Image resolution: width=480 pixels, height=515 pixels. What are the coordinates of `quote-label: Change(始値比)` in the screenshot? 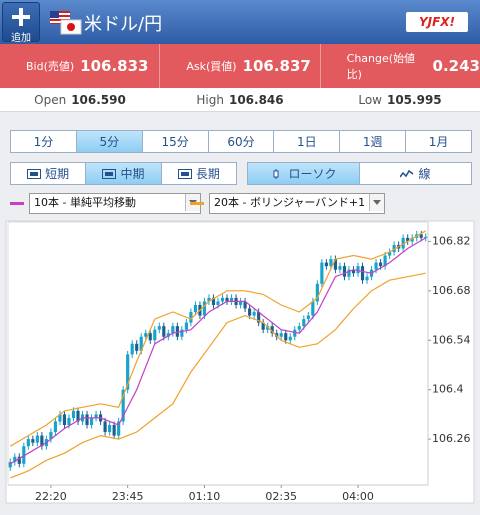 It's located at (381, 66).